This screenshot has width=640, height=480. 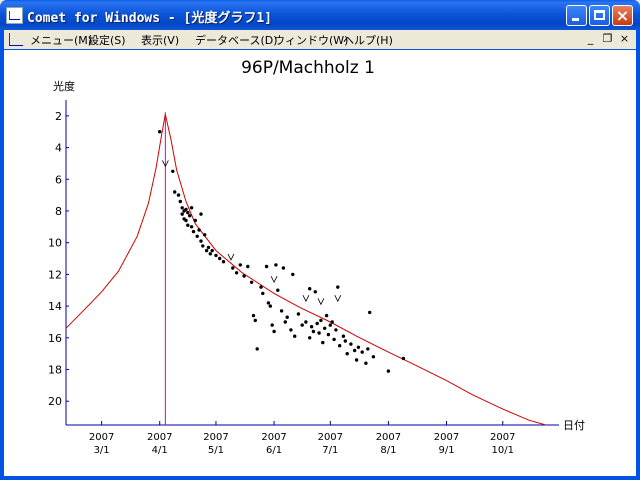 What do you see at coordinates (55, 370) in the screenshot?
I see `y-tick-label: 18` at bounding box center [55, 370].